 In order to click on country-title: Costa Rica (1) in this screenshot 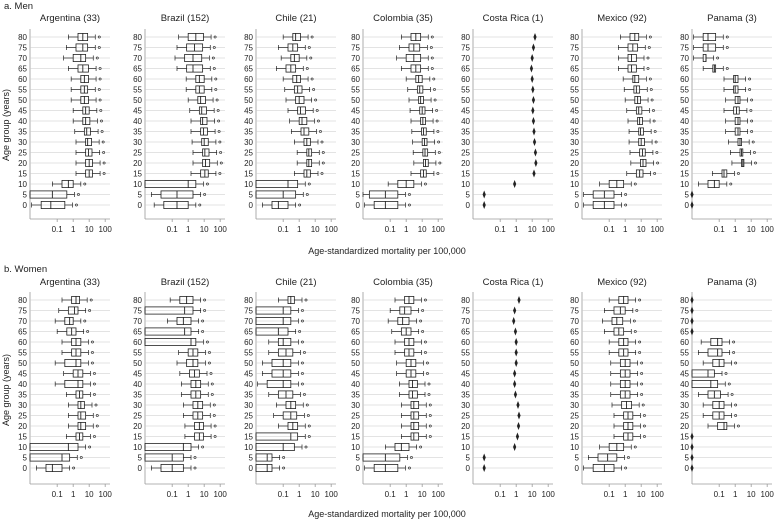, I will do `click(513, 18)`.